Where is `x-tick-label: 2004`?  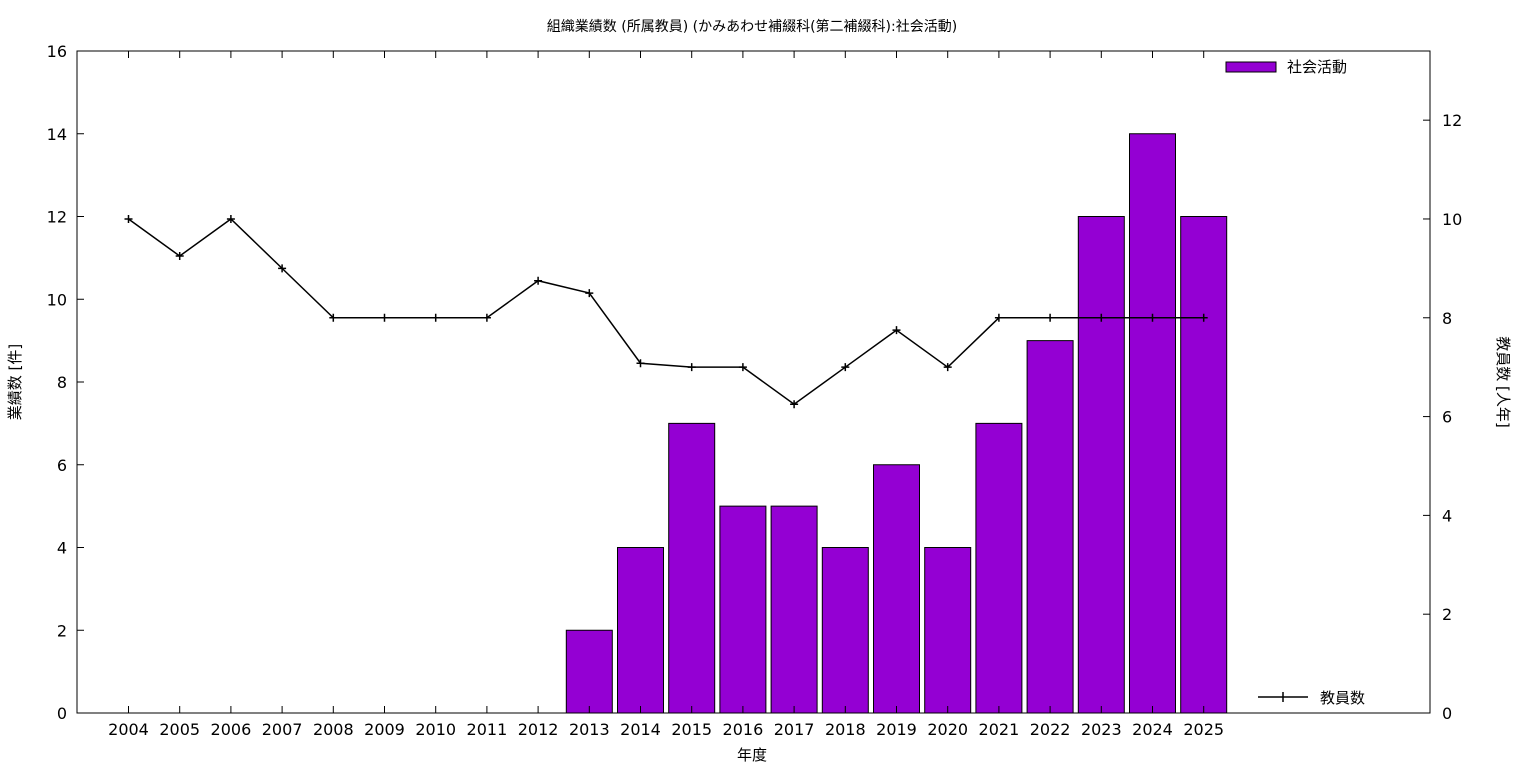
x-tick-label: 2004 is located at coordinates (128, 729).